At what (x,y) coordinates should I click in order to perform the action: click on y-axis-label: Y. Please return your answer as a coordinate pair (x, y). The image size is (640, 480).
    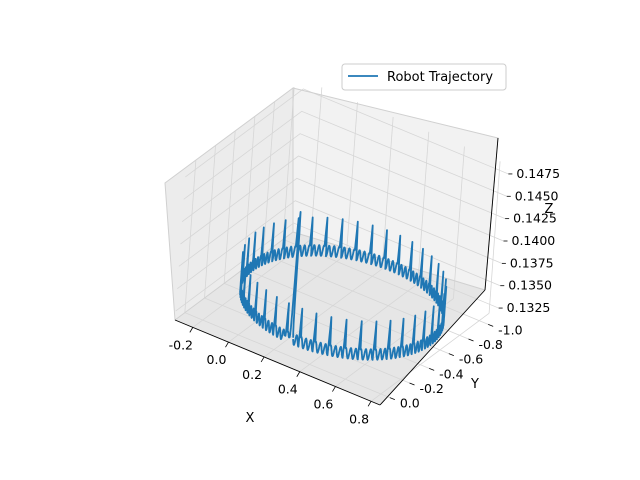
    Looking at the image, I should click on (474, 384).